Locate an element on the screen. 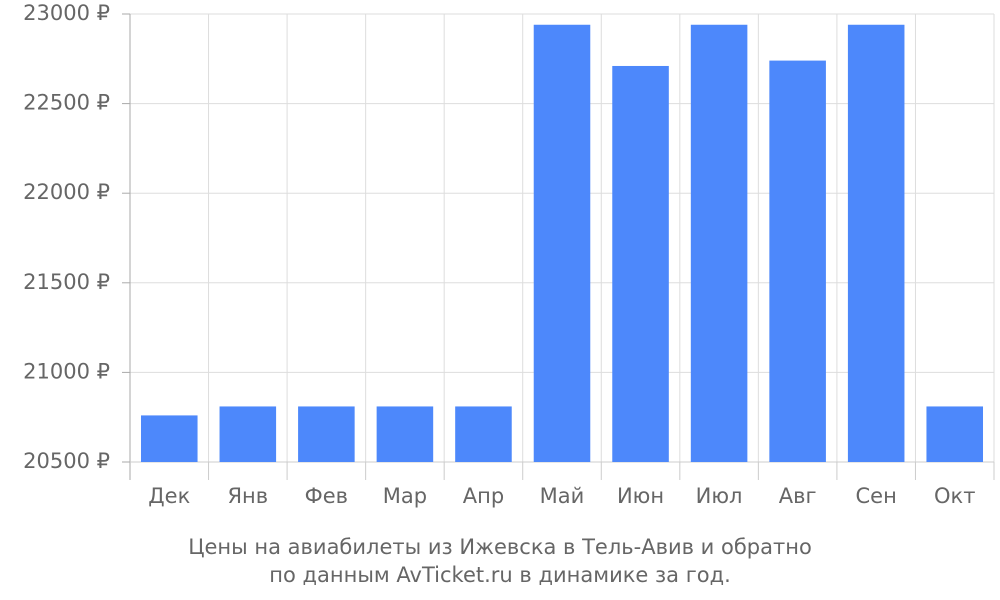 The height and width of the screenshot is (600, 1000). x-tick-label: Май is located at coordinates (562, 496).